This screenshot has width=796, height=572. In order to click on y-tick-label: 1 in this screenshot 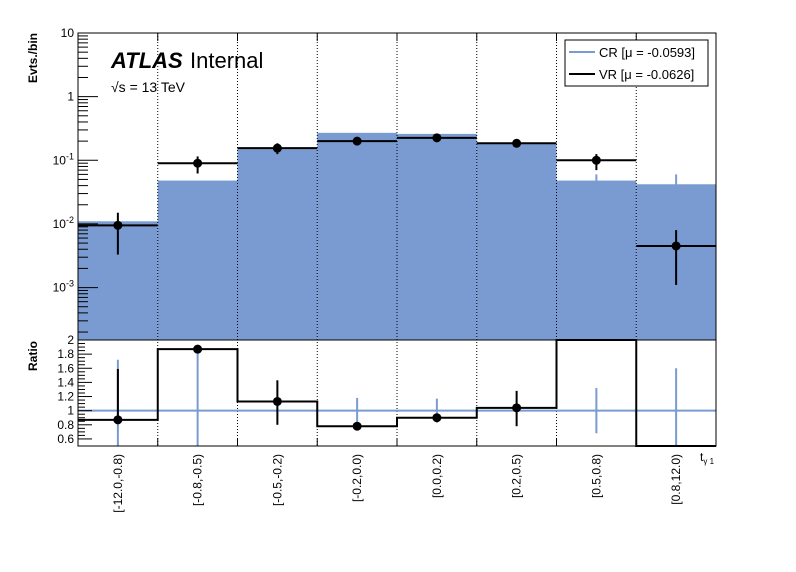, I will do `click(70, 97)`.